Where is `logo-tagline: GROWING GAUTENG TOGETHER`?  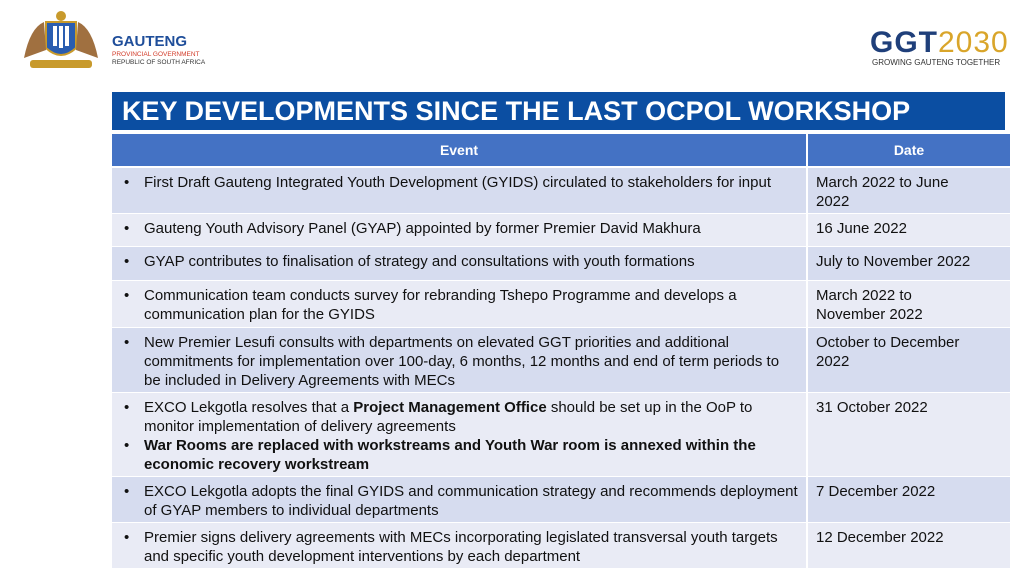
logo-tagline: GROWING GAUTENG TOGETHER is located at coordinates (936, 62).